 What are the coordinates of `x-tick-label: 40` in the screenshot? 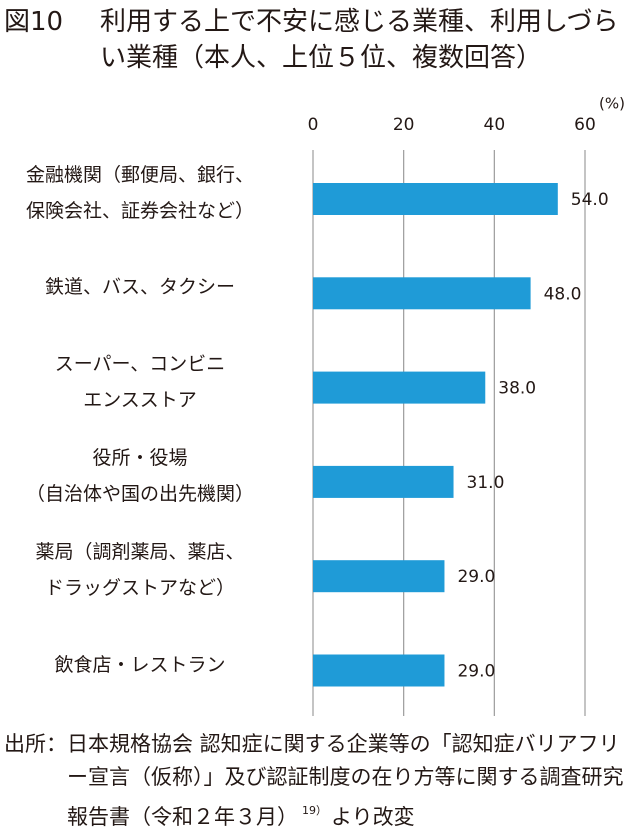 It's located at (495, 125).